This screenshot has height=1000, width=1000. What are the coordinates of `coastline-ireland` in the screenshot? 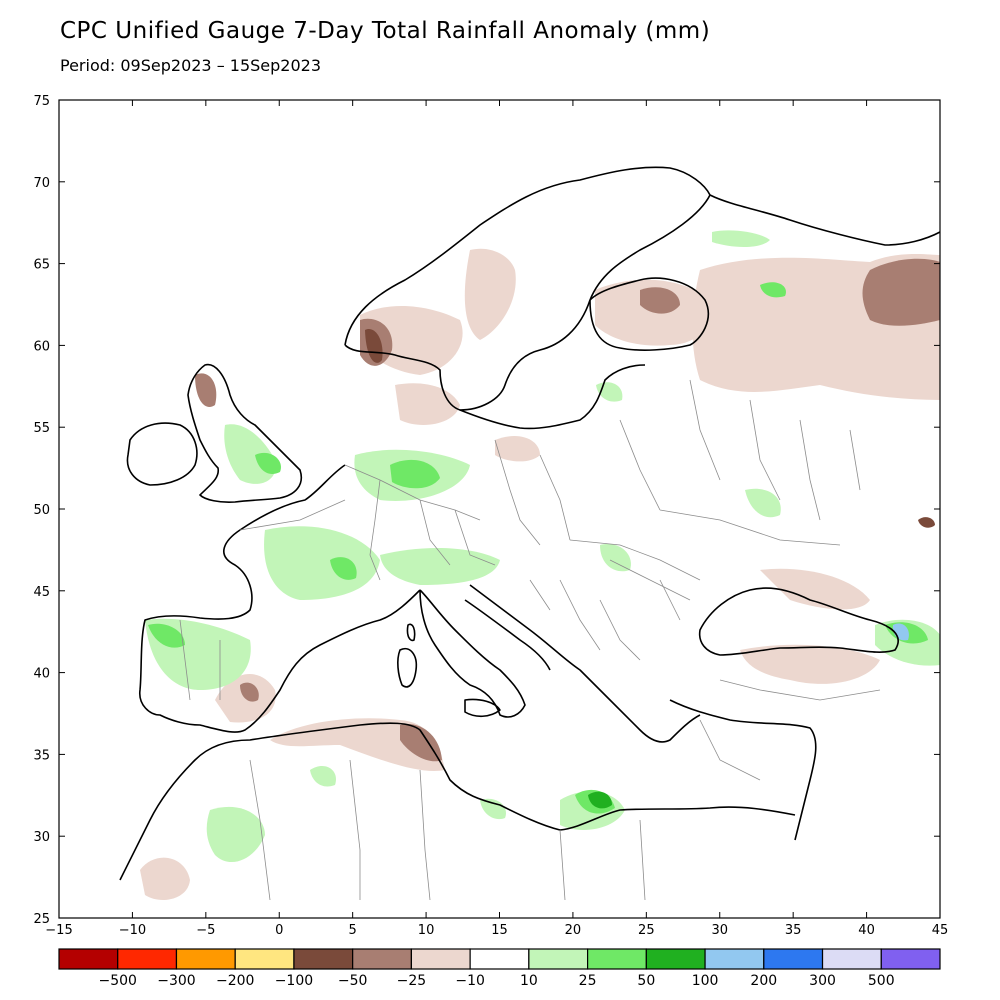 It's located at (162, 454).